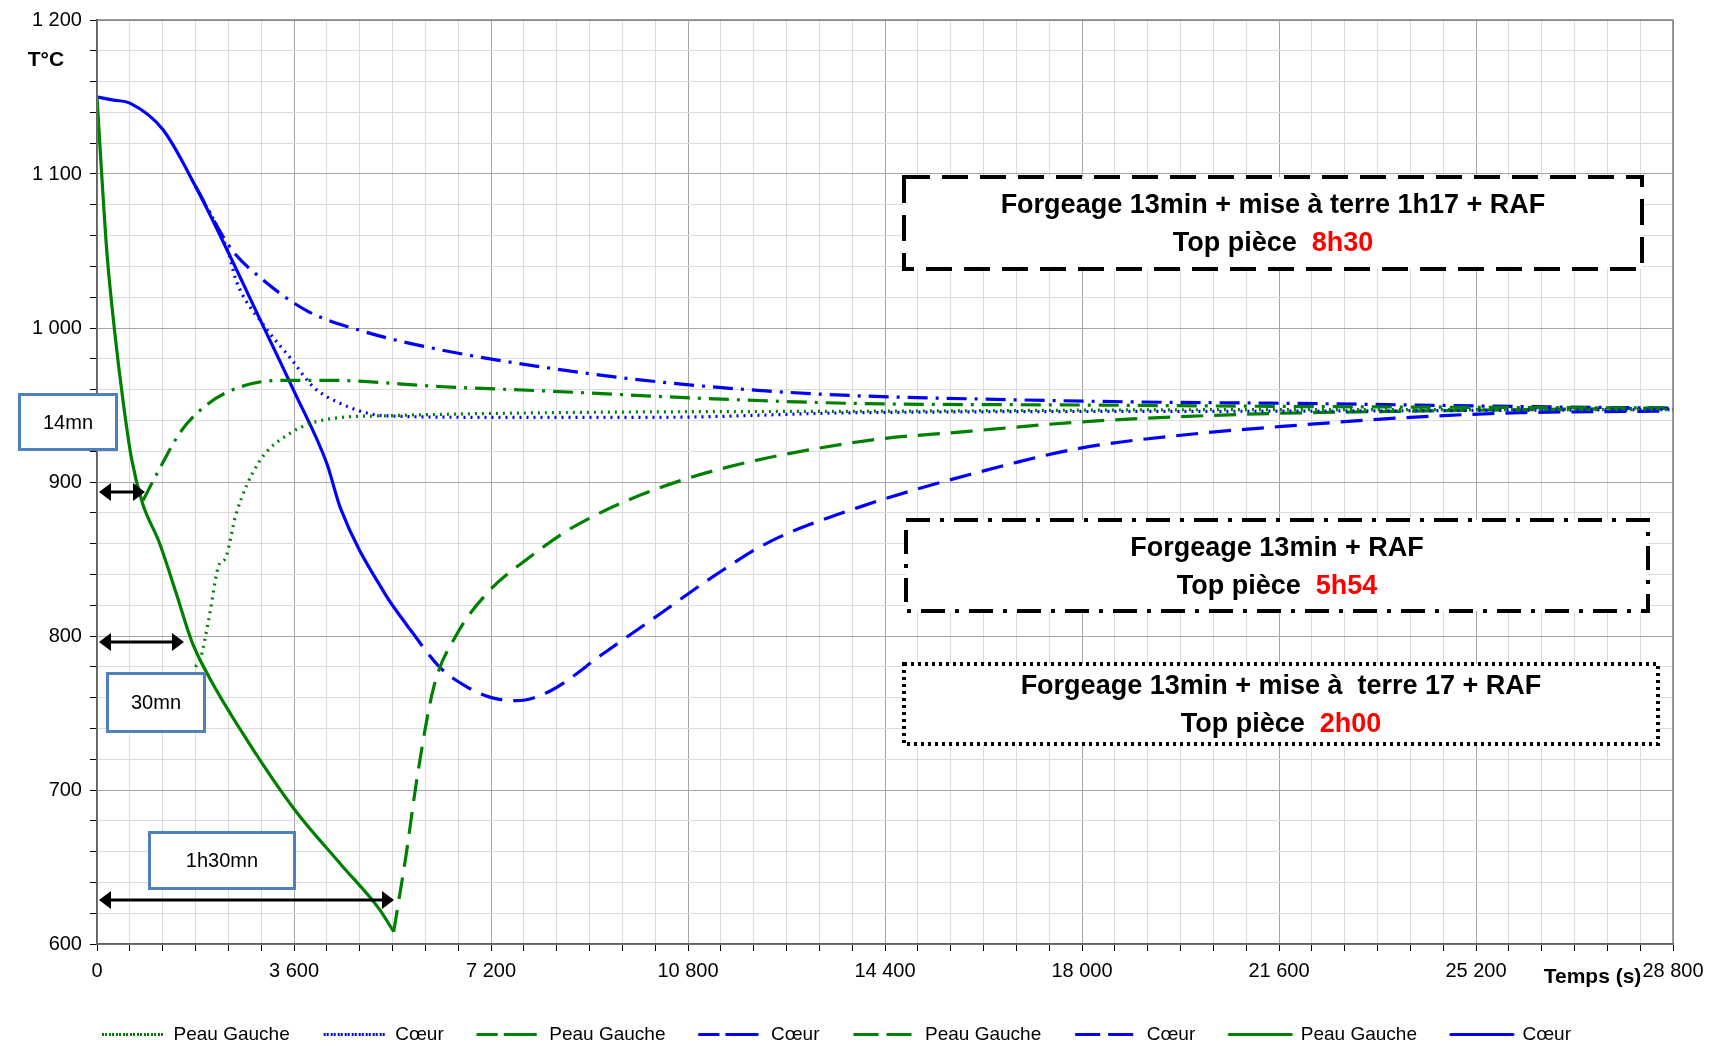  What do you see at coordinates (1592, 975) in the screenshot?
I see `x-axis-title: Temps (s)` at bounding box center [1592, 975].